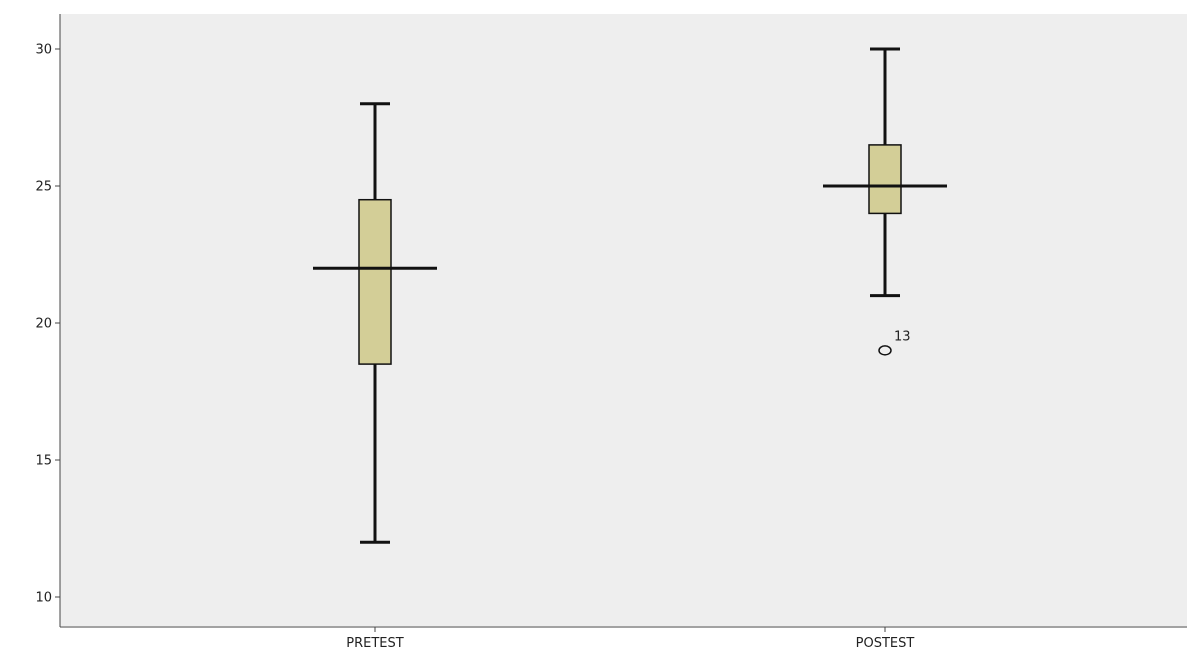  I want to click on box-pretest, so click(375, 323).